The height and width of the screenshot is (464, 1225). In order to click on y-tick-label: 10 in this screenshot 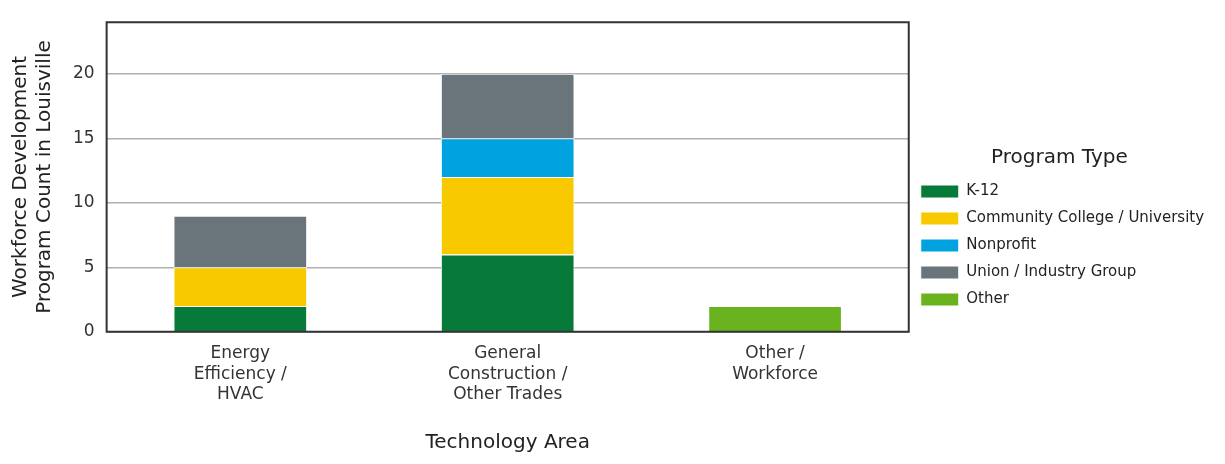, I will do `click(83, 201)`.